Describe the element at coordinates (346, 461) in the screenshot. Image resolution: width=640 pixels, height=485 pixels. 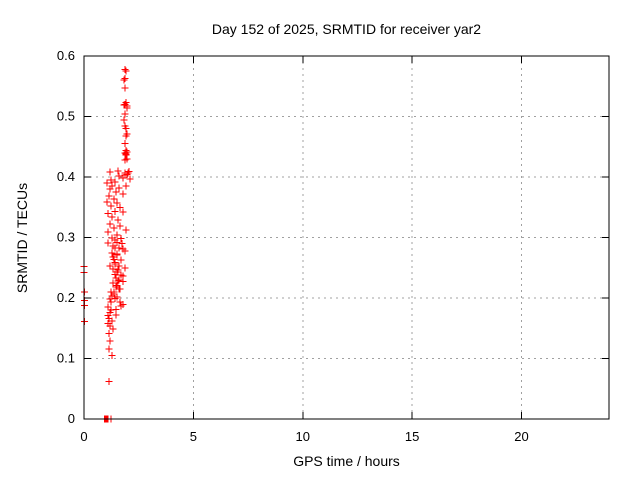
I see `x-axis-label: GPS time / hours` at that location.